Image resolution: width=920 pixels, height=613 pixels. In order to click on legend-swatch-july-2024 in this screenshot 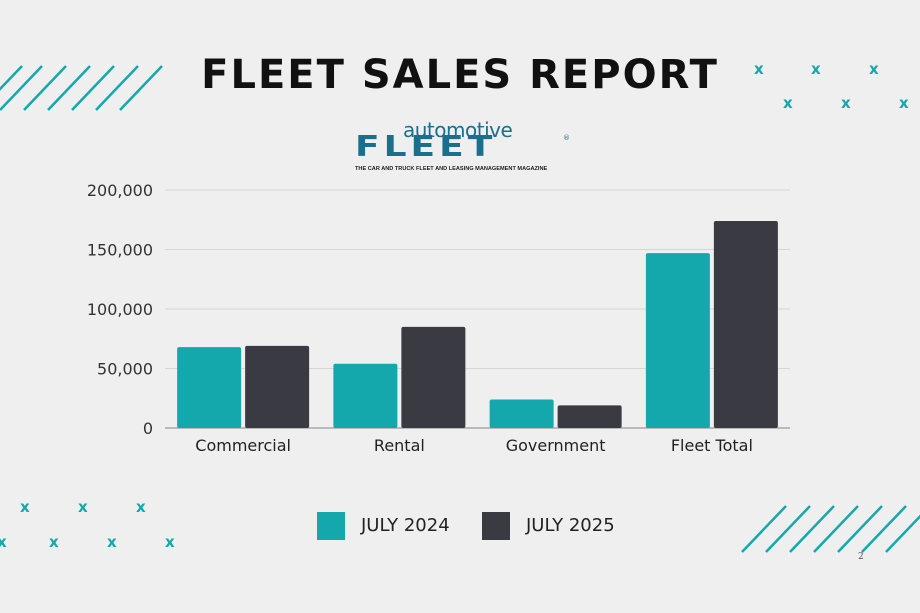, I will do `click(331, 526)`.